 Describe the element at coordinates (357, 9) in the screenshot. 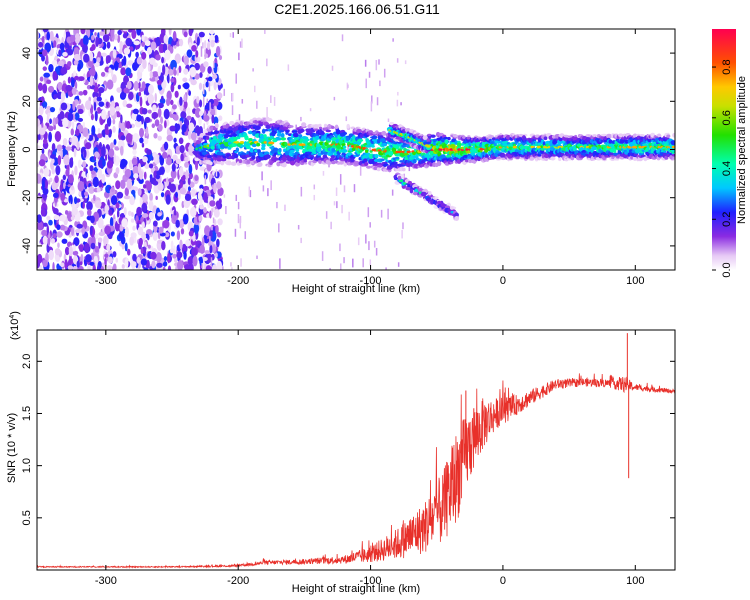

I see `figure-title: C2E1.2025.166.06.51.G11` at that location.